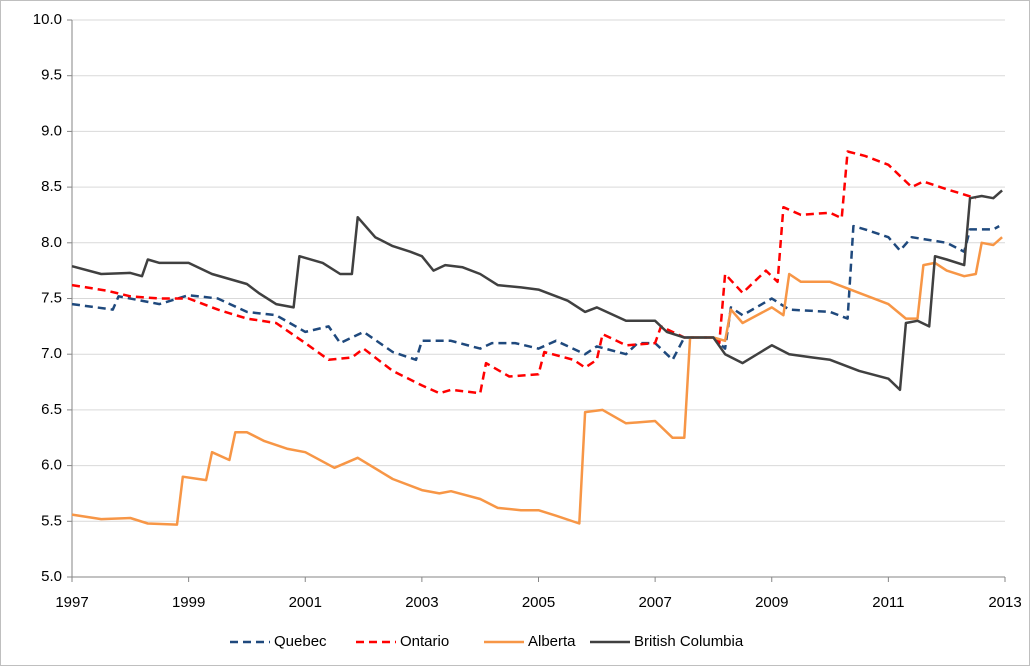 The height and width of the screenshot is (666, 1030). What do you see at coordinates (188, 602) in the screenshot?
I see `x-tick-label: 1999` at bounding box center [188, 602].